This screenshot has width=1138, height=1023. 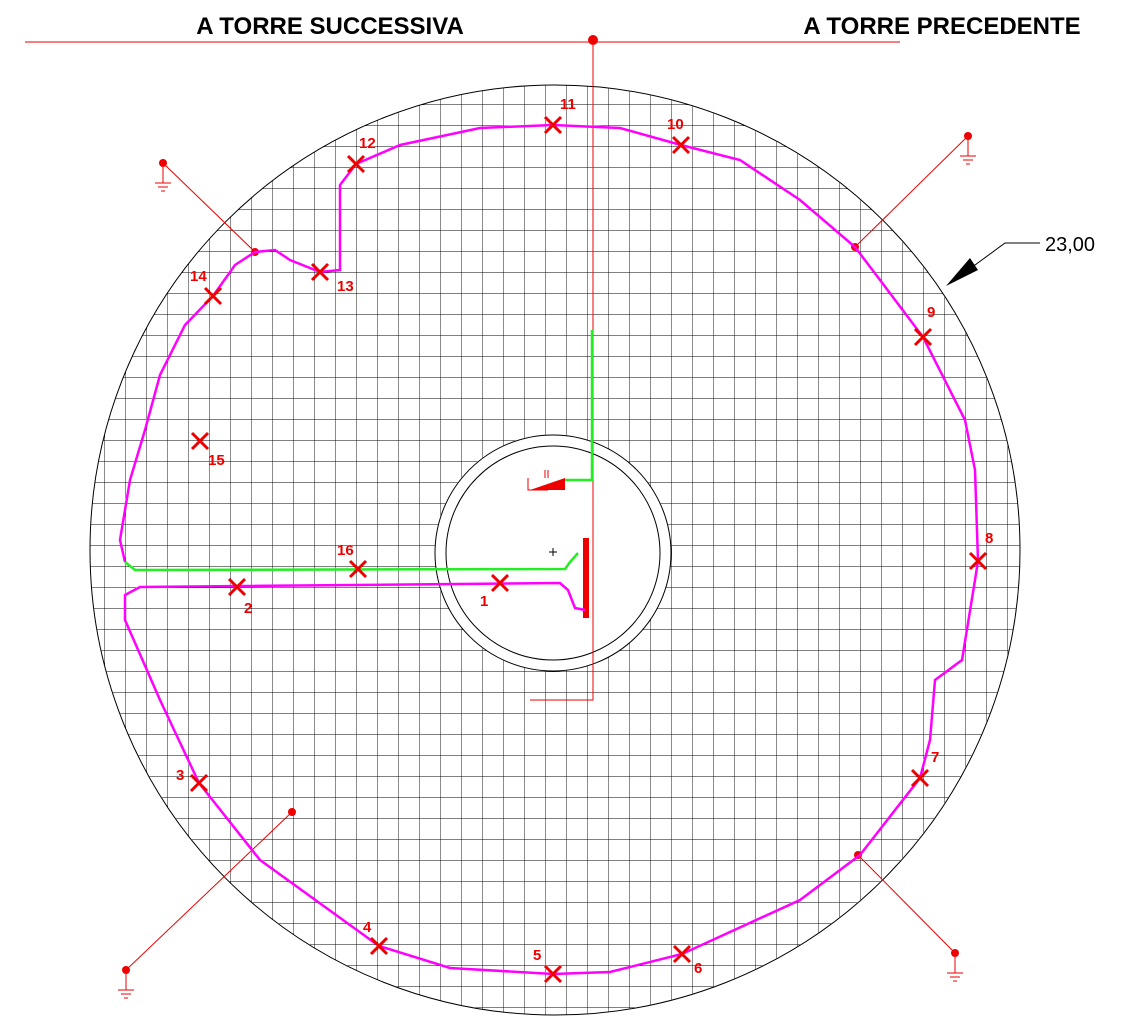 I want to click on right-heading: A TORRE PRECEDENTE, so click(x=941, y=26).